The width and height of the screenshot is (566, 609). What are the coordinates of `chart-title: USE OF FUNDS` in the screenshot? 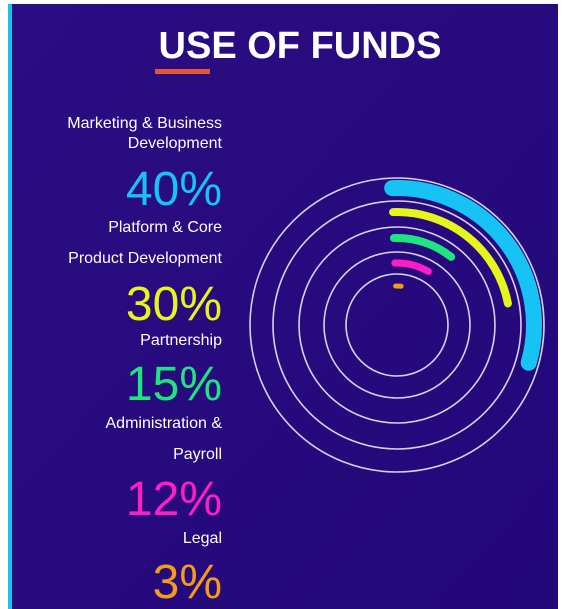 It's located at (300, 46).